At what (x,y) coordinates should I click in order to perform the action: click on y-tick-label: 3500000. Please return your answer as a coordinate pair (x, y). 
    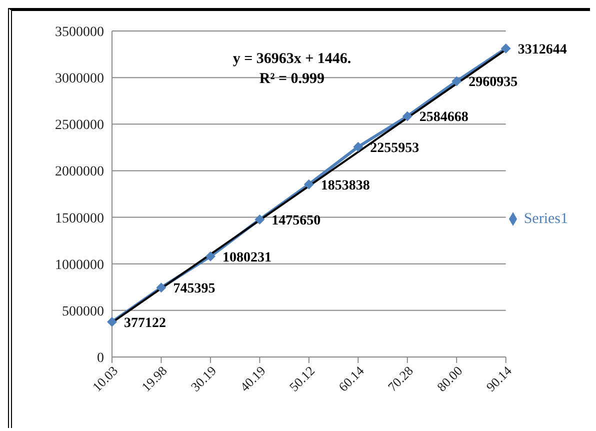
    Looking at the image, I should click on (79, 32).